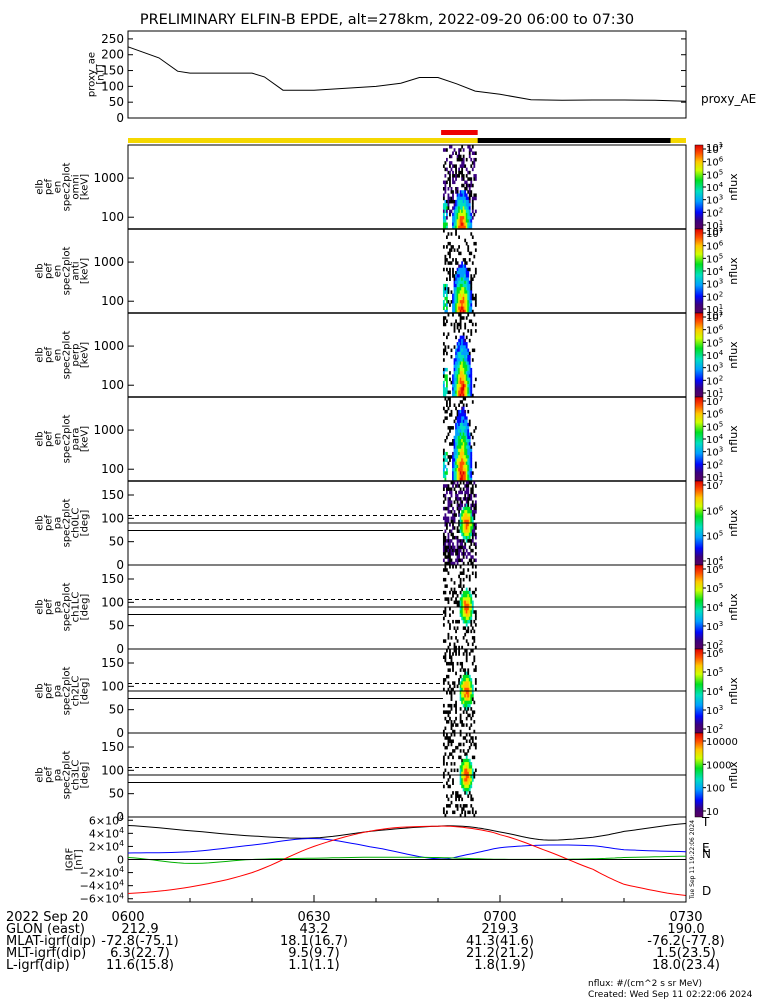 The height and width of the screenshot is (1000, 775). What do you see at coordinates (407, 187) in the screenshot?
I see `spectrogram-frame` at bounding box center [407, 187].